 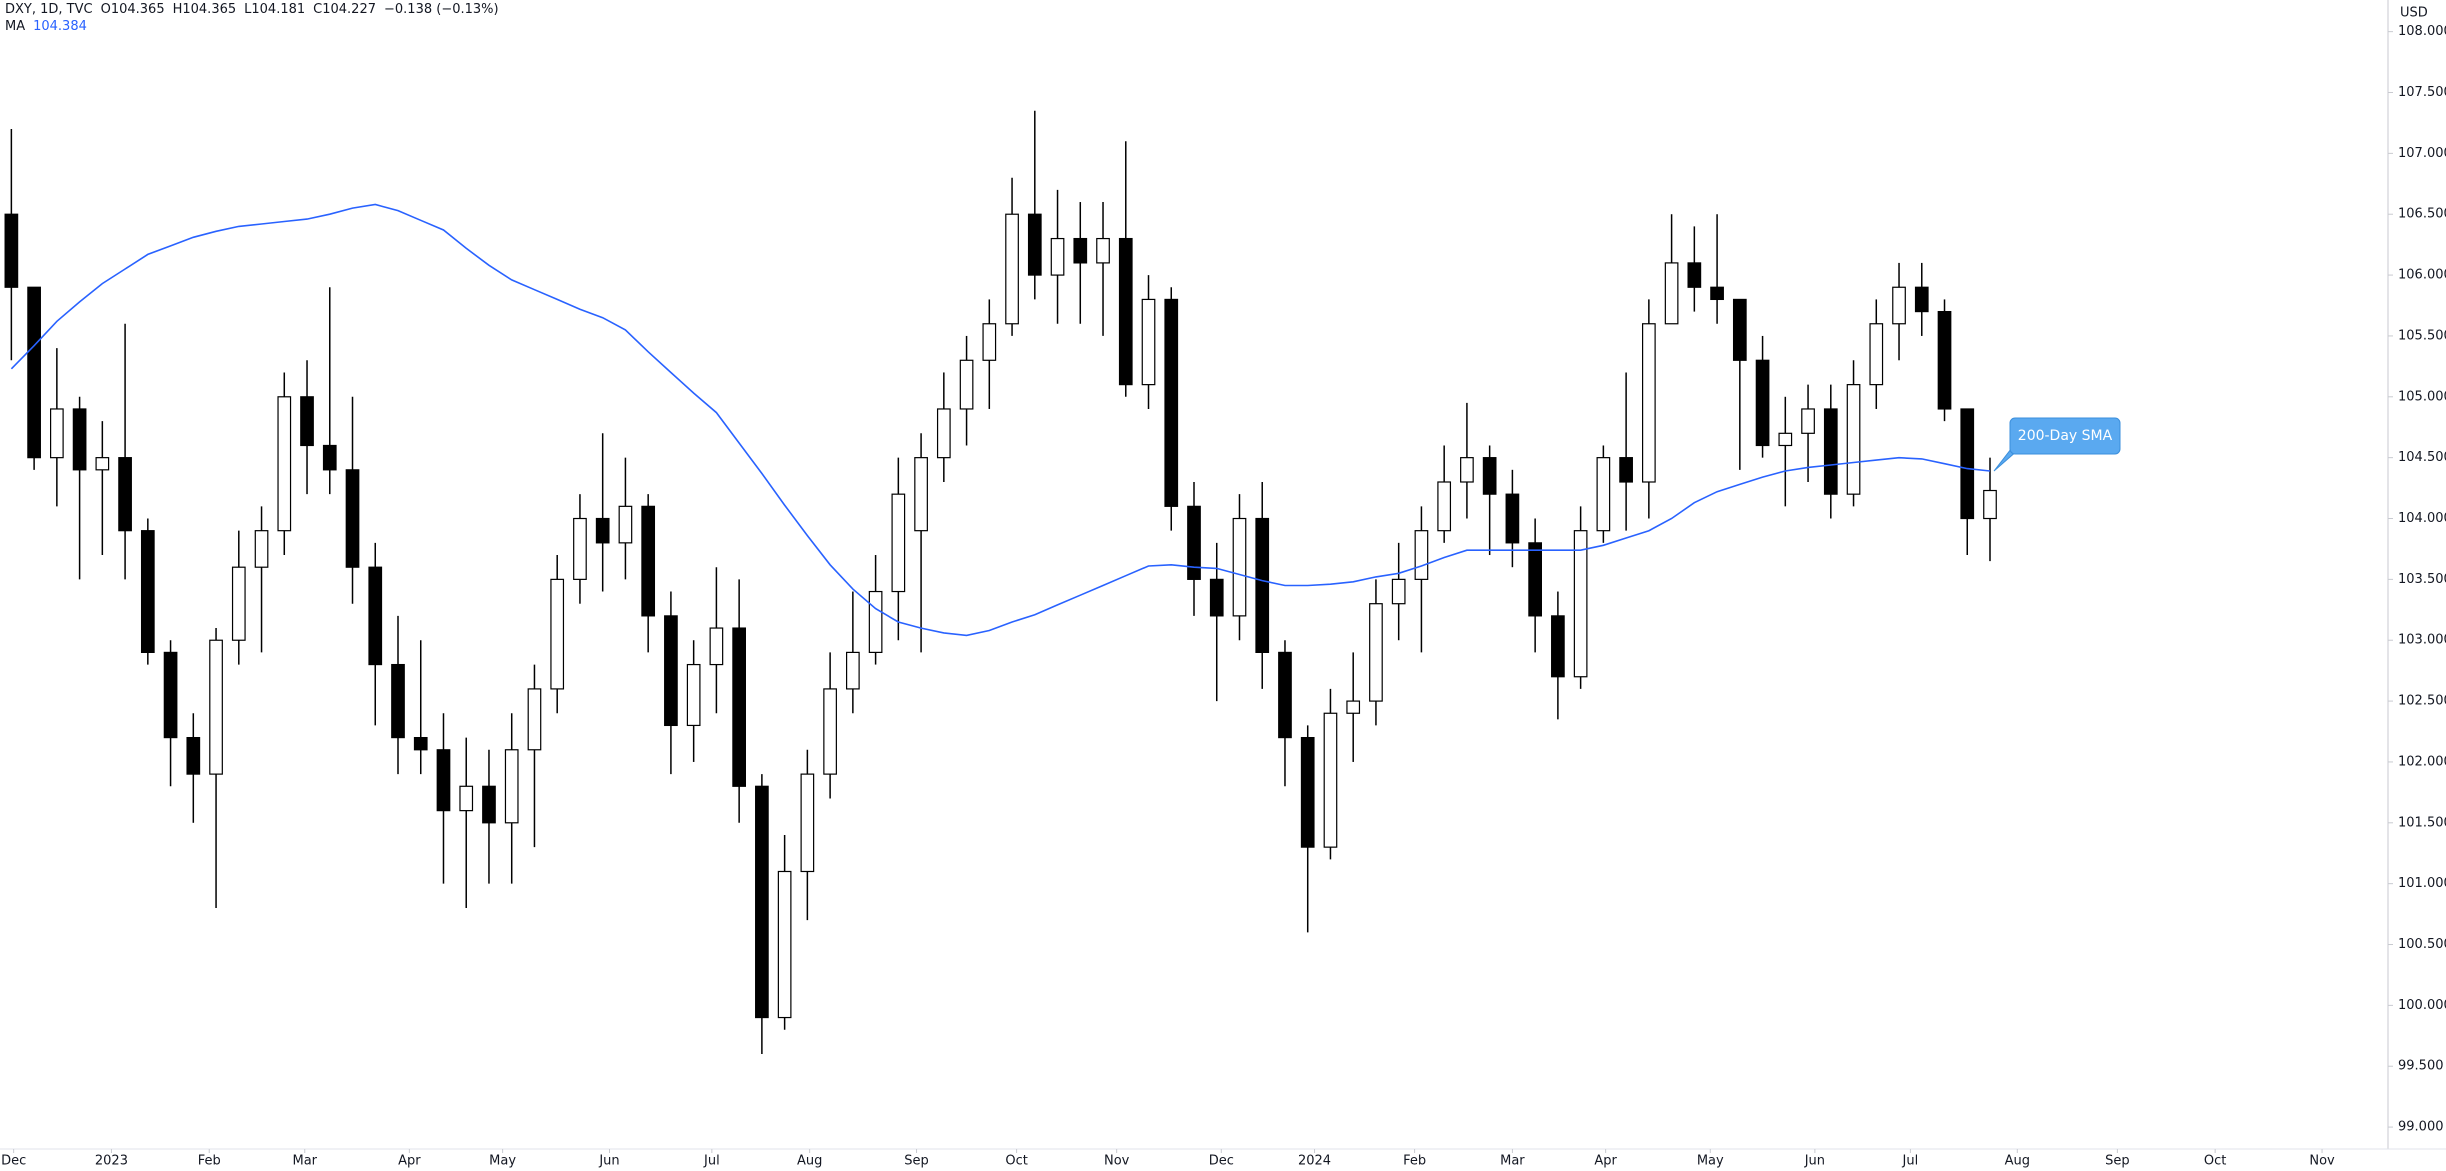 I want to click on y-tick-label: 102.500, so click(x=2422, y=701).